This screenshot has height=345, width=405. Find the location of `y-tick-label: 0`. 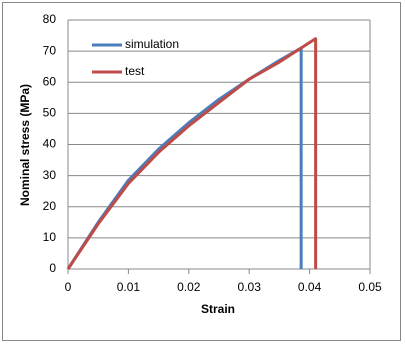

y-tick-label: 0 is located at coordinates (52, 268).